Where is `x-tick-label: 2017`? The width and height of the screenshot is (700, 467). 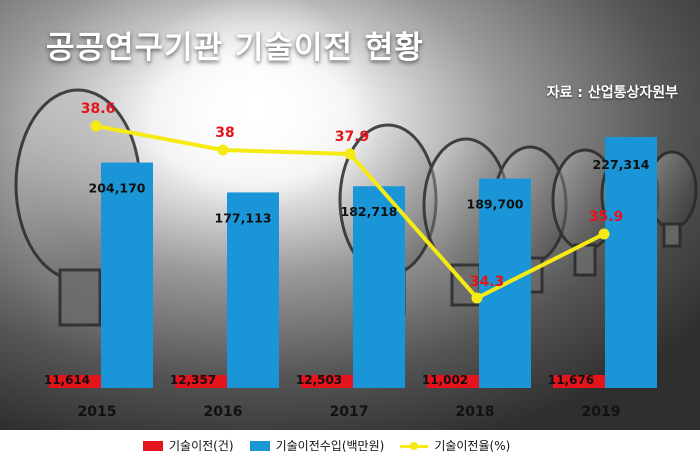
x-tick-label: 2017 is located at coordinates (349, 412).